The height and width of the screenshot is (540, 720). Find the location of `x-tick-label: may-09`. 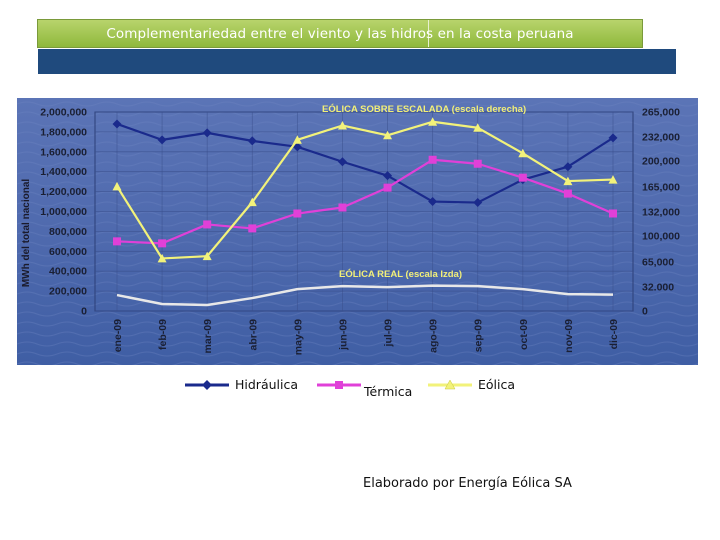

x-tick-label: may-09 is located at coordinates (298, 337).